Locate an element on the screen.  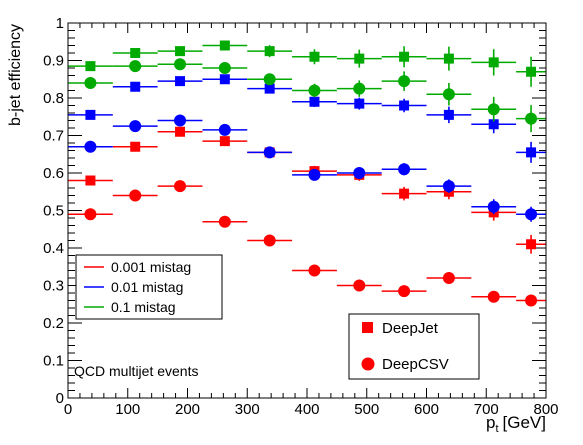
legend-mistag: 0.001 mistag 0.01 mistag 0.1 mistag is located at coordinates (149, 287).